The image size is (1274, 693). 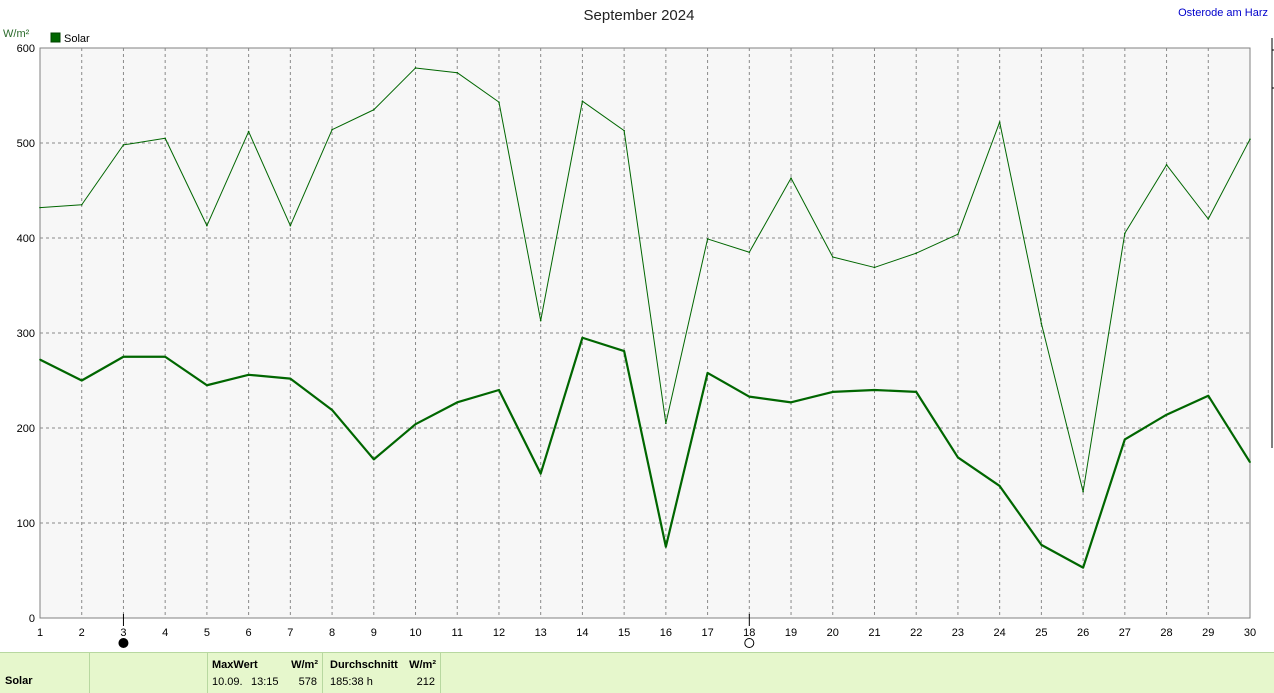 What do you see at coordinates (1083, 633) in the screenshot?
I see `x-tick-label: 26` at bounding box center [1083, 633].